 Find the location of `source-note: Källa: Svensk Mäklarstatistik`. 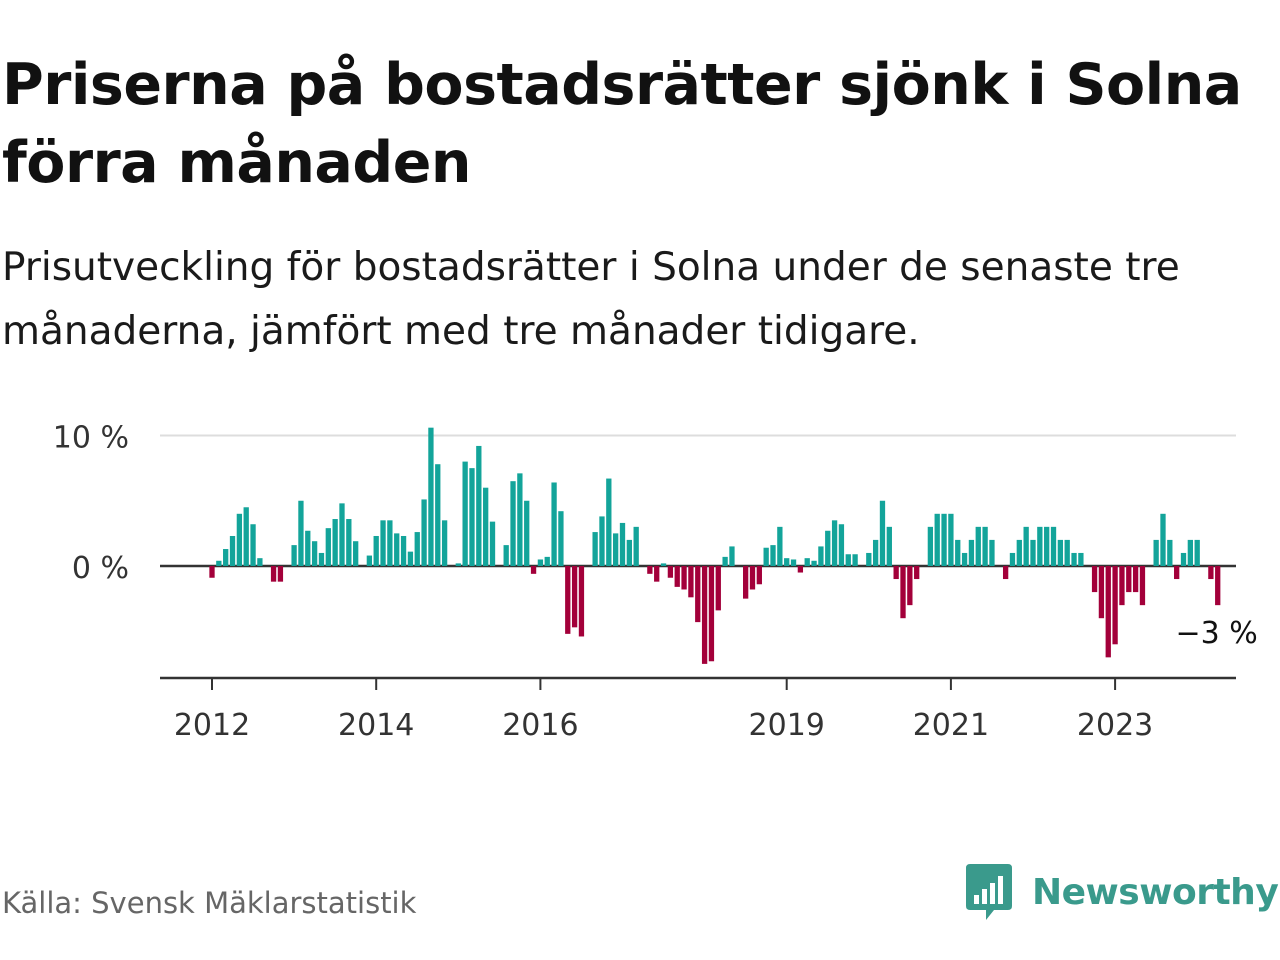

source-note: Källa: Svensk Mäklarstatistik is located at coordinates (209, 903).